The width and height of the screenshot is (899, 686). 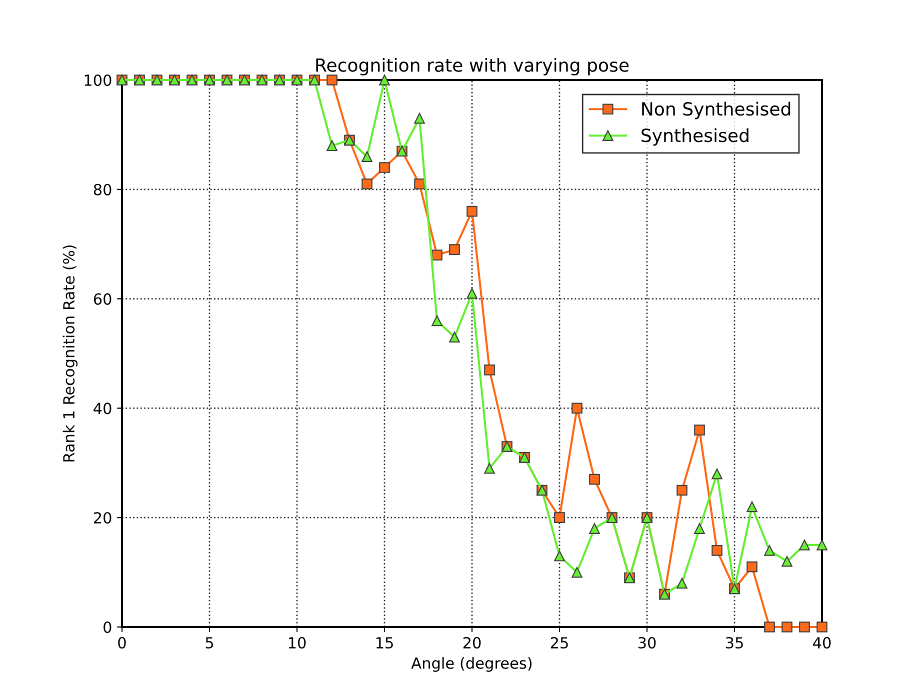 What do you see at coordinates (647, 642) in the screenshot?
I see `x-tick-label: 30` at bounding box center [647, 642].